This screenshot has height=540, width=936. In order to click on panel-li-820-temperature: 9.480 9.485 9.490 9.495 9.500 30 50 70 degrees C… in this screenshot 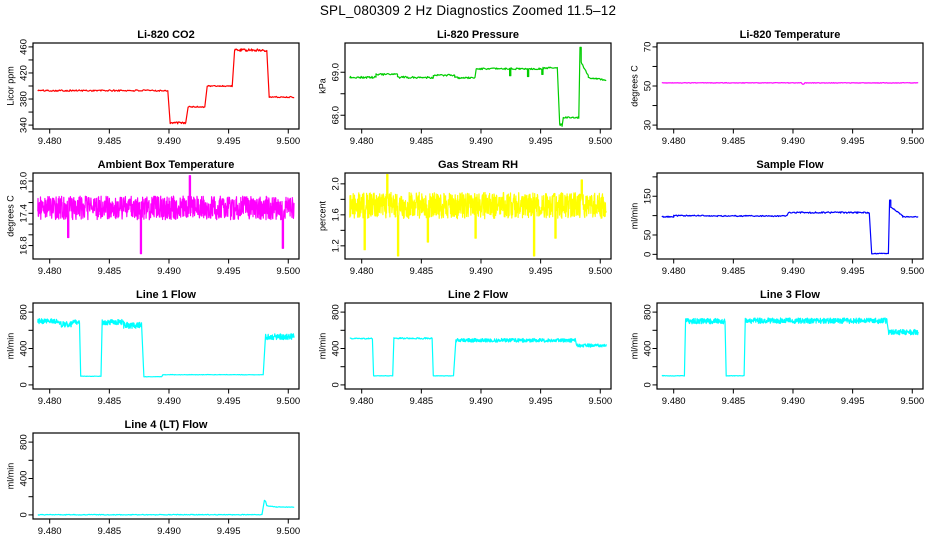, I will do `click(780, 90)`.